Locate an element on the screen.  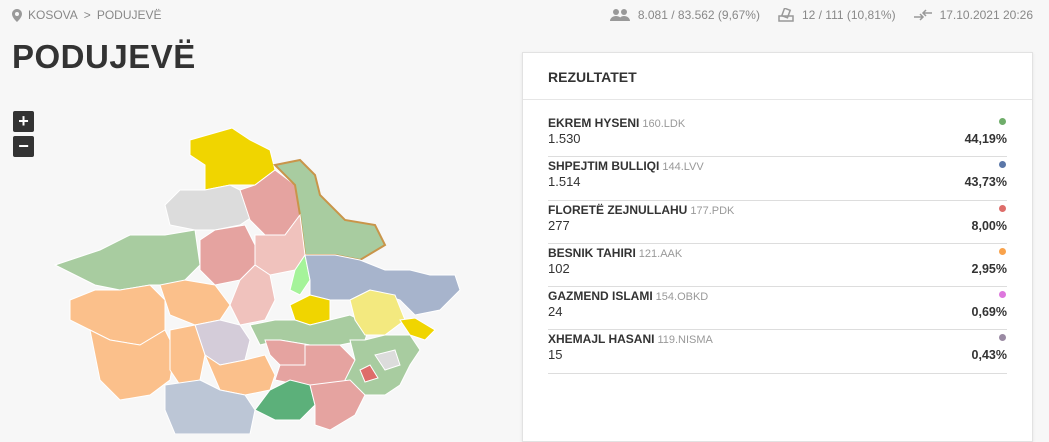
candidate-row: BESNIK TAHIRI 121.AAK 102 2,95% is located at coordinates (777, 266).